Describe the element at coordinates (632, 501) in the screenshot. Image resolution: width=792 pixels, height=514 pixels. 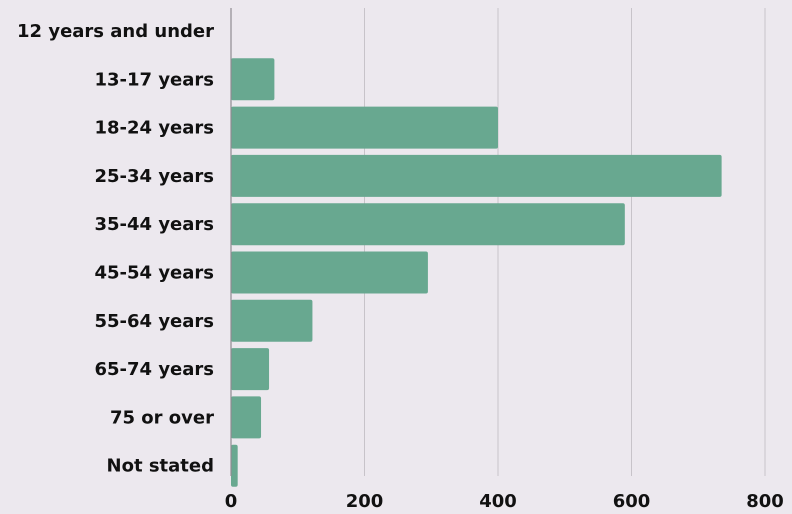
I see `x-tick-label: 600` at that location.